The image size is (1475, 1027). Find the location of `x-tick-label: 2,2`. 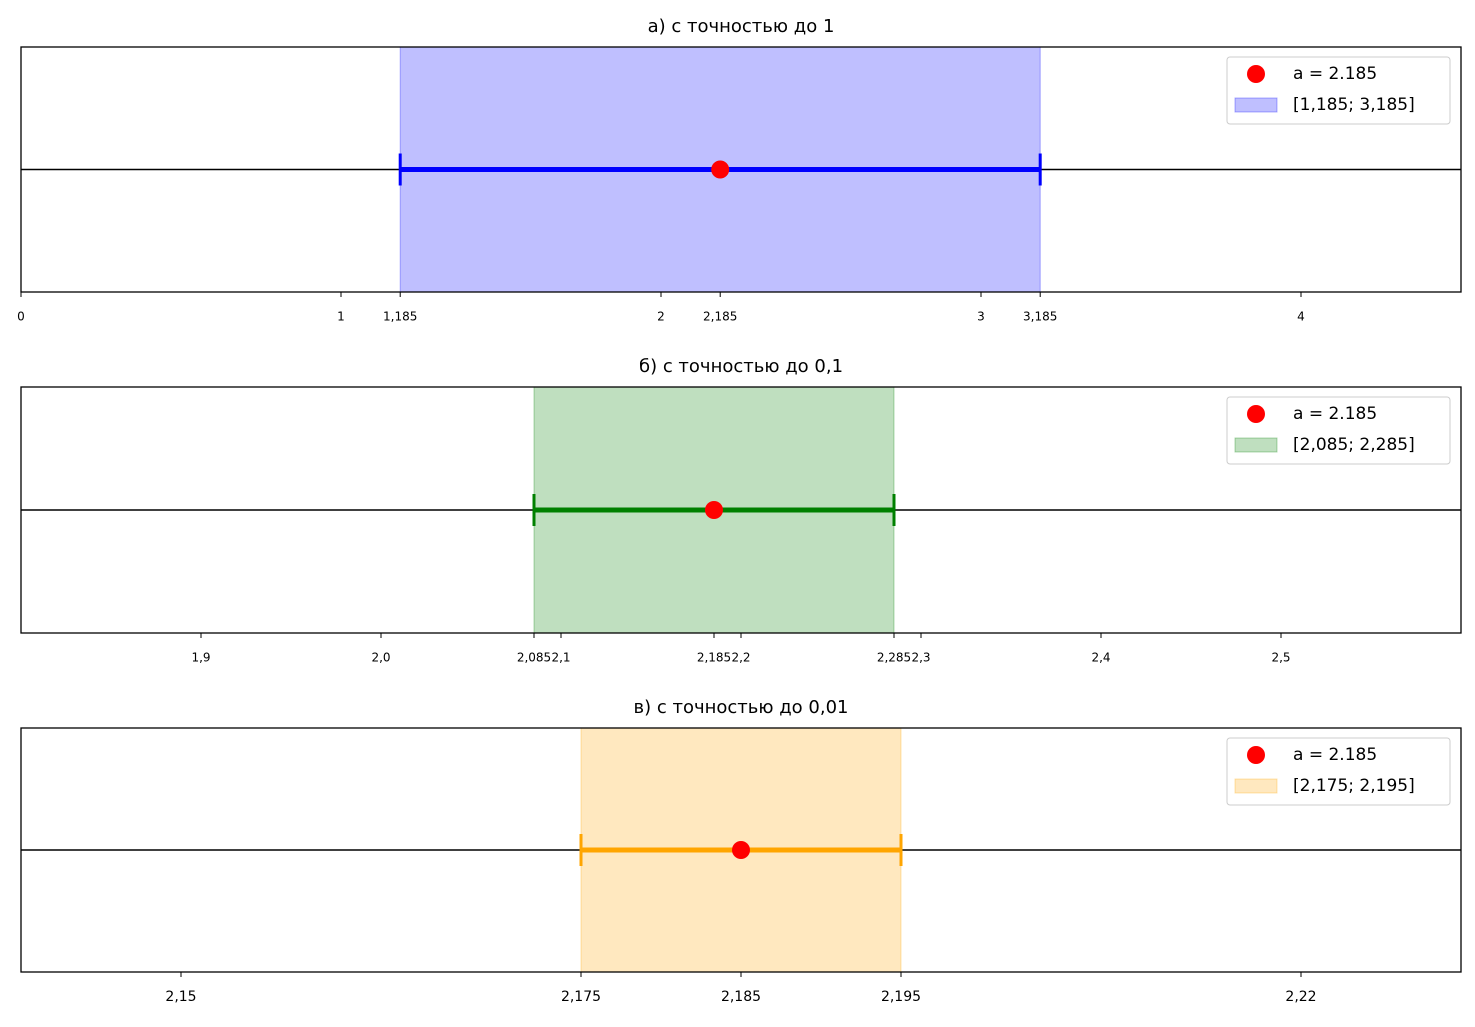

x-tick-label: 2,2 is located at coordinates (740, 658).